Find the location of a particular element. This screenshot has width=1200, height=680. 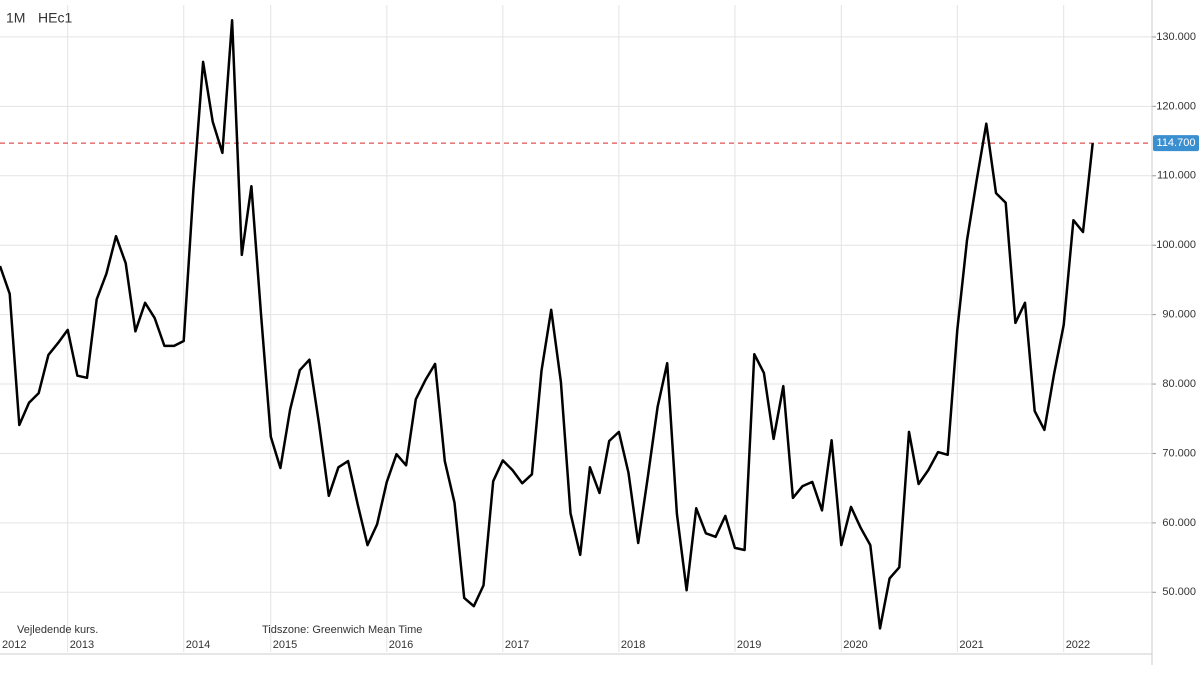

x-tick-label: 2013 is located at coordinates (82, 645).